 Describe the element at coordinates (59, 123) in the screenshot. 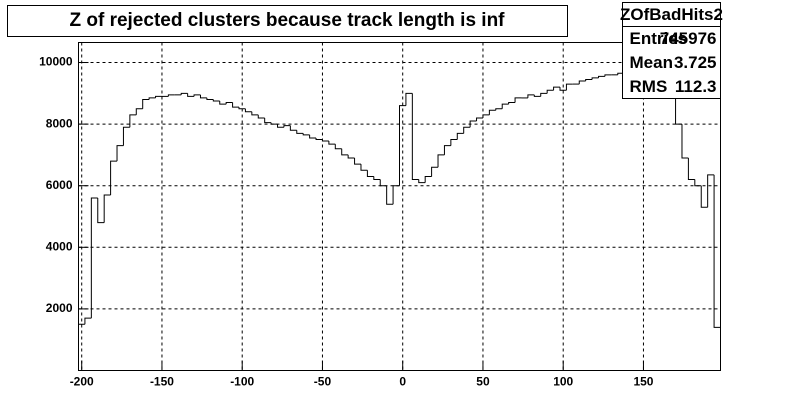

I see `y-tick-label: 8000` at that location.